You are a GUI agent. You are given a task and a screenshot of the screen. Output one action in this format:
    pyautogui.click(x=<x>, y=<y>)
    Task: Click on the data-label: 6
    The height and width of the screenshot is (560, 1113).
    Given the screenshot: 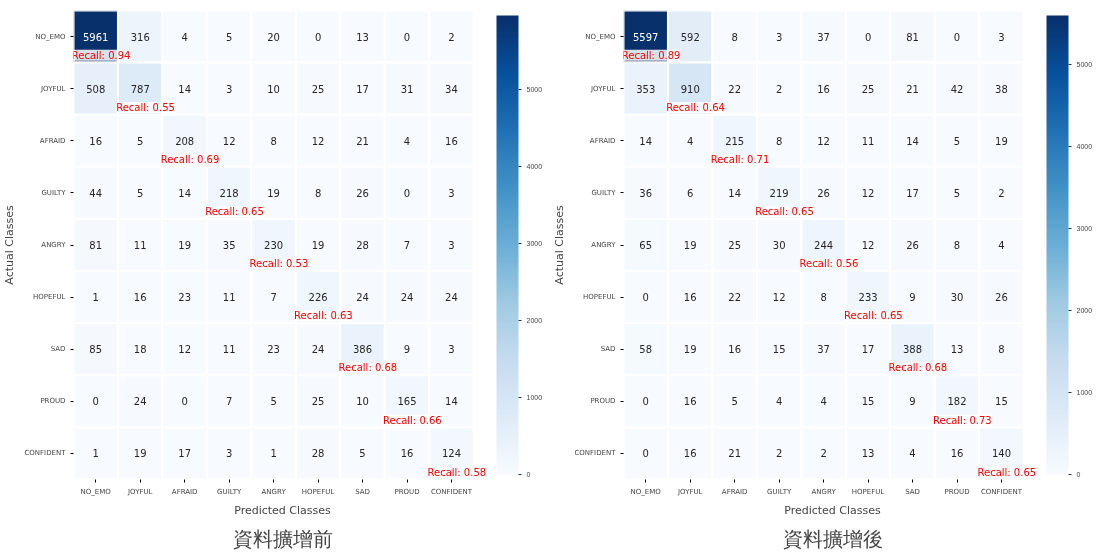 What is the action you would take?
    pyautogui.click(x=690, y=193)
    